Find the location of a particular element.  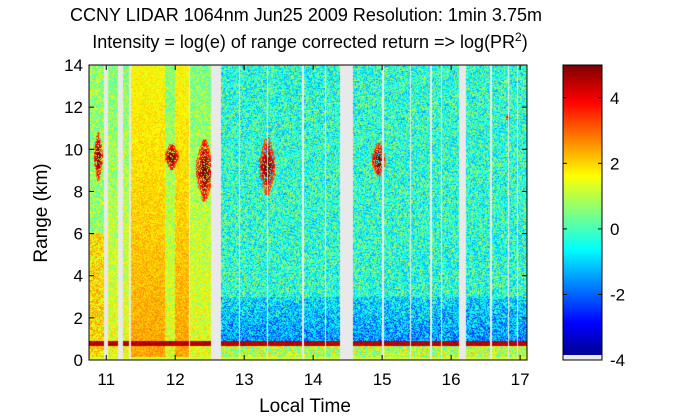

subtitle-end: ) is located at coordinates (525, 42).